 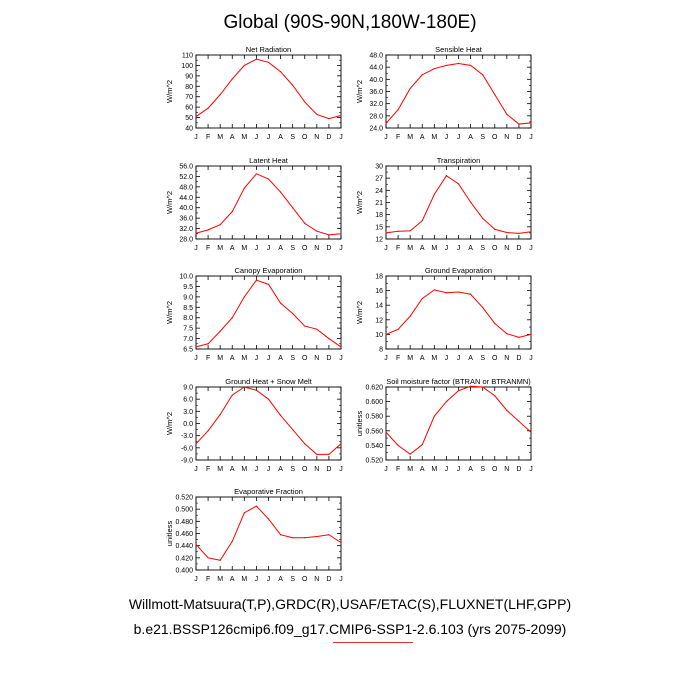 I want to click on y-tick-label: 21, so click(x=379, y=203).